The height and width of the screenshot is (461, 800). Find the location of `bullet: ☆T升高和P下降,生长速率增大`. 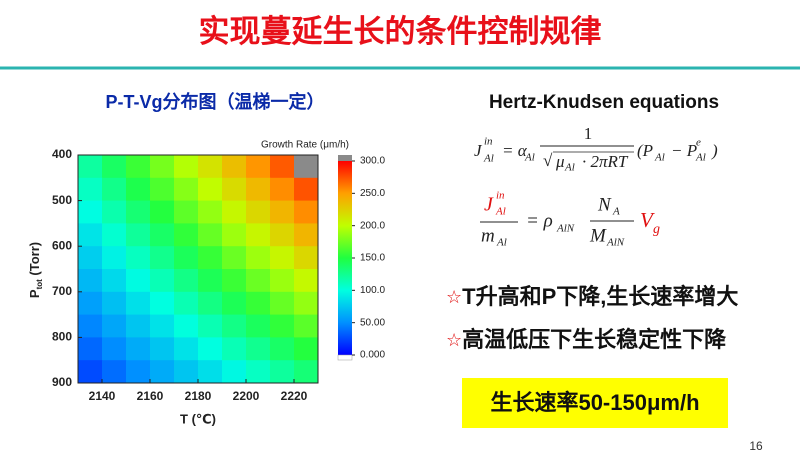

bullet: ☆T升高和P下降,生长速率增大 is located at coordinates (592, 296).